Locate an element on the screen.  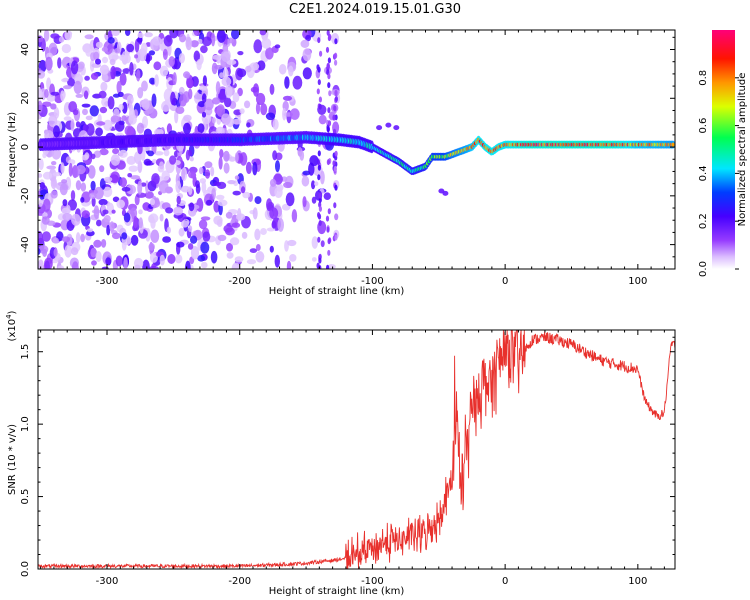
y-axis-multiplier: (x104) is located at coordinates (11, 325).